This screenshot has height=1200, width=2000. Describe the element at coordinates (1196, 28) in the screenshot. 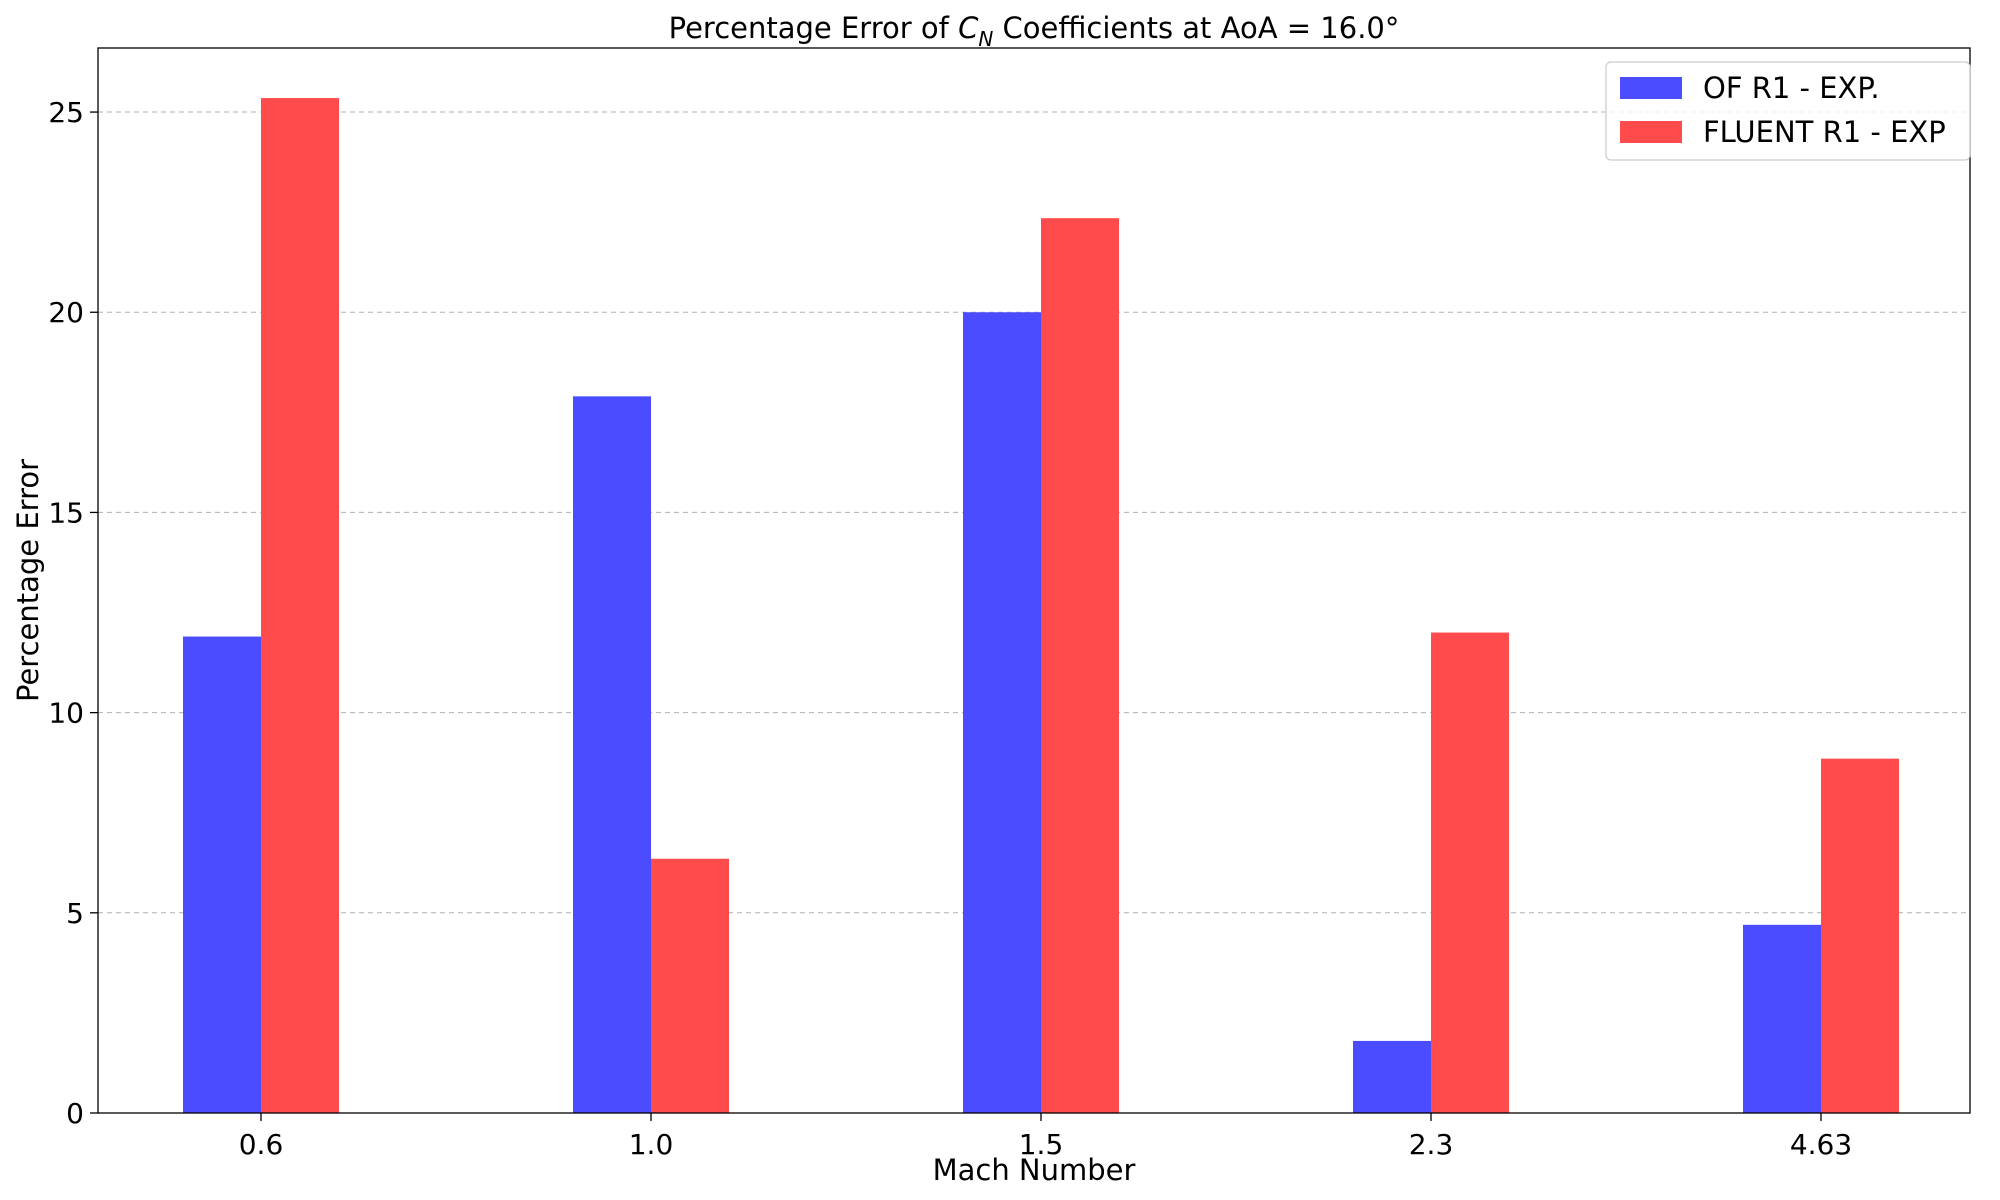

I see `chart-title-suffix: Coefficients at AoA = 16.0°` at that location.